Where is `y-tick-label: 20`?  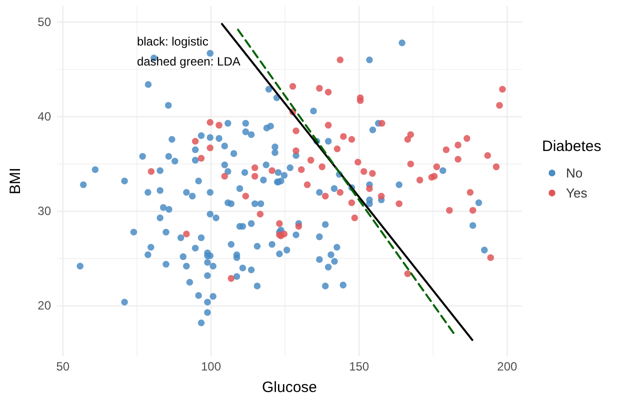 y-tick-label: 20 is located at coordinates (45, 305).